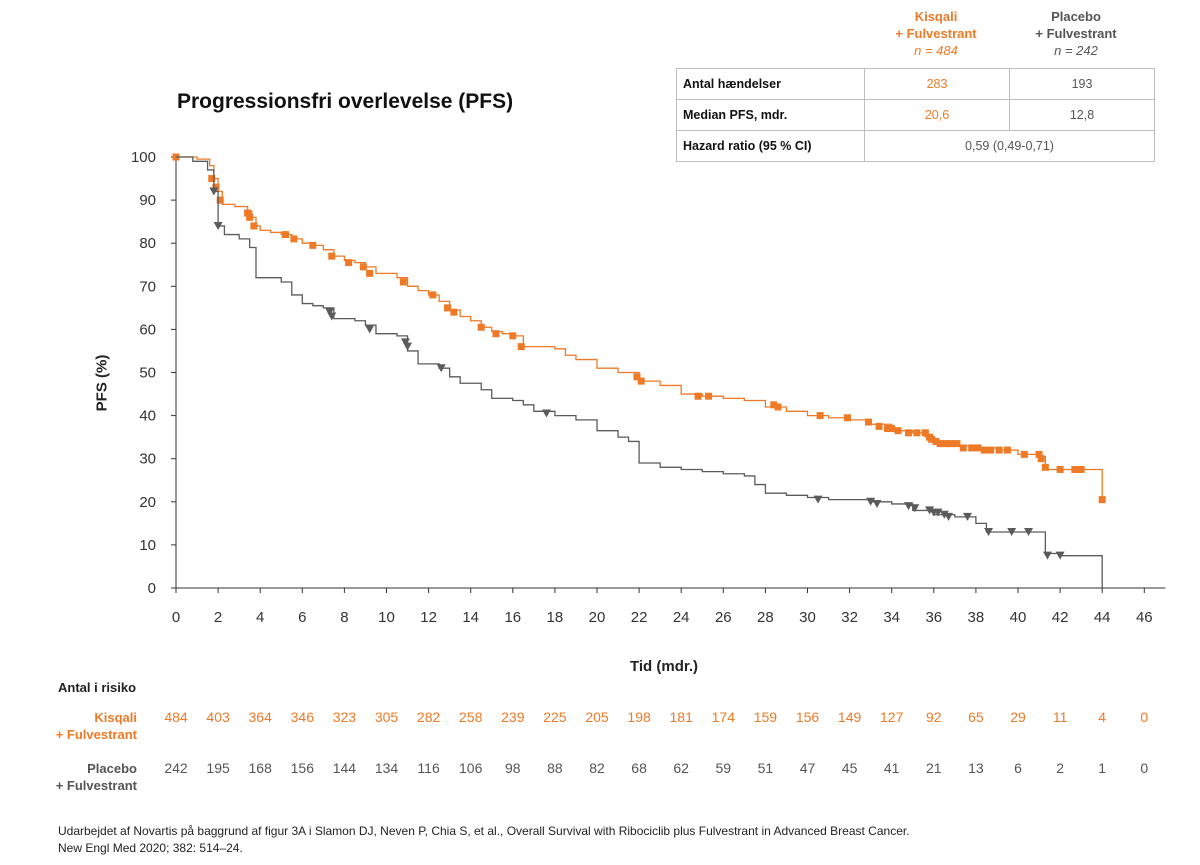 The height and width of the screenshot is (865, 1200). What do you see at coordinates (597, 617) in the screenshot?
I see `x-tick-label: 20` at bounding box center [597, 617].